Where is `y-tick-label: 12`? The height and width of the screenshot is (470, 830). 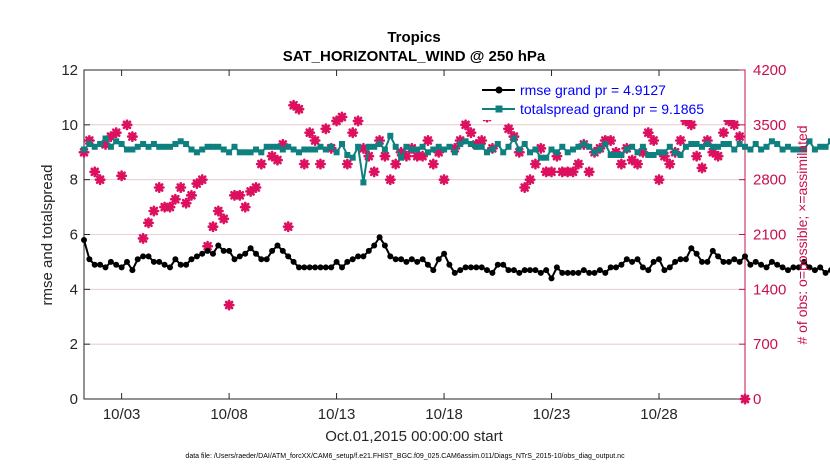
y-tick-label: 12 is located at coordinates (69, 70).